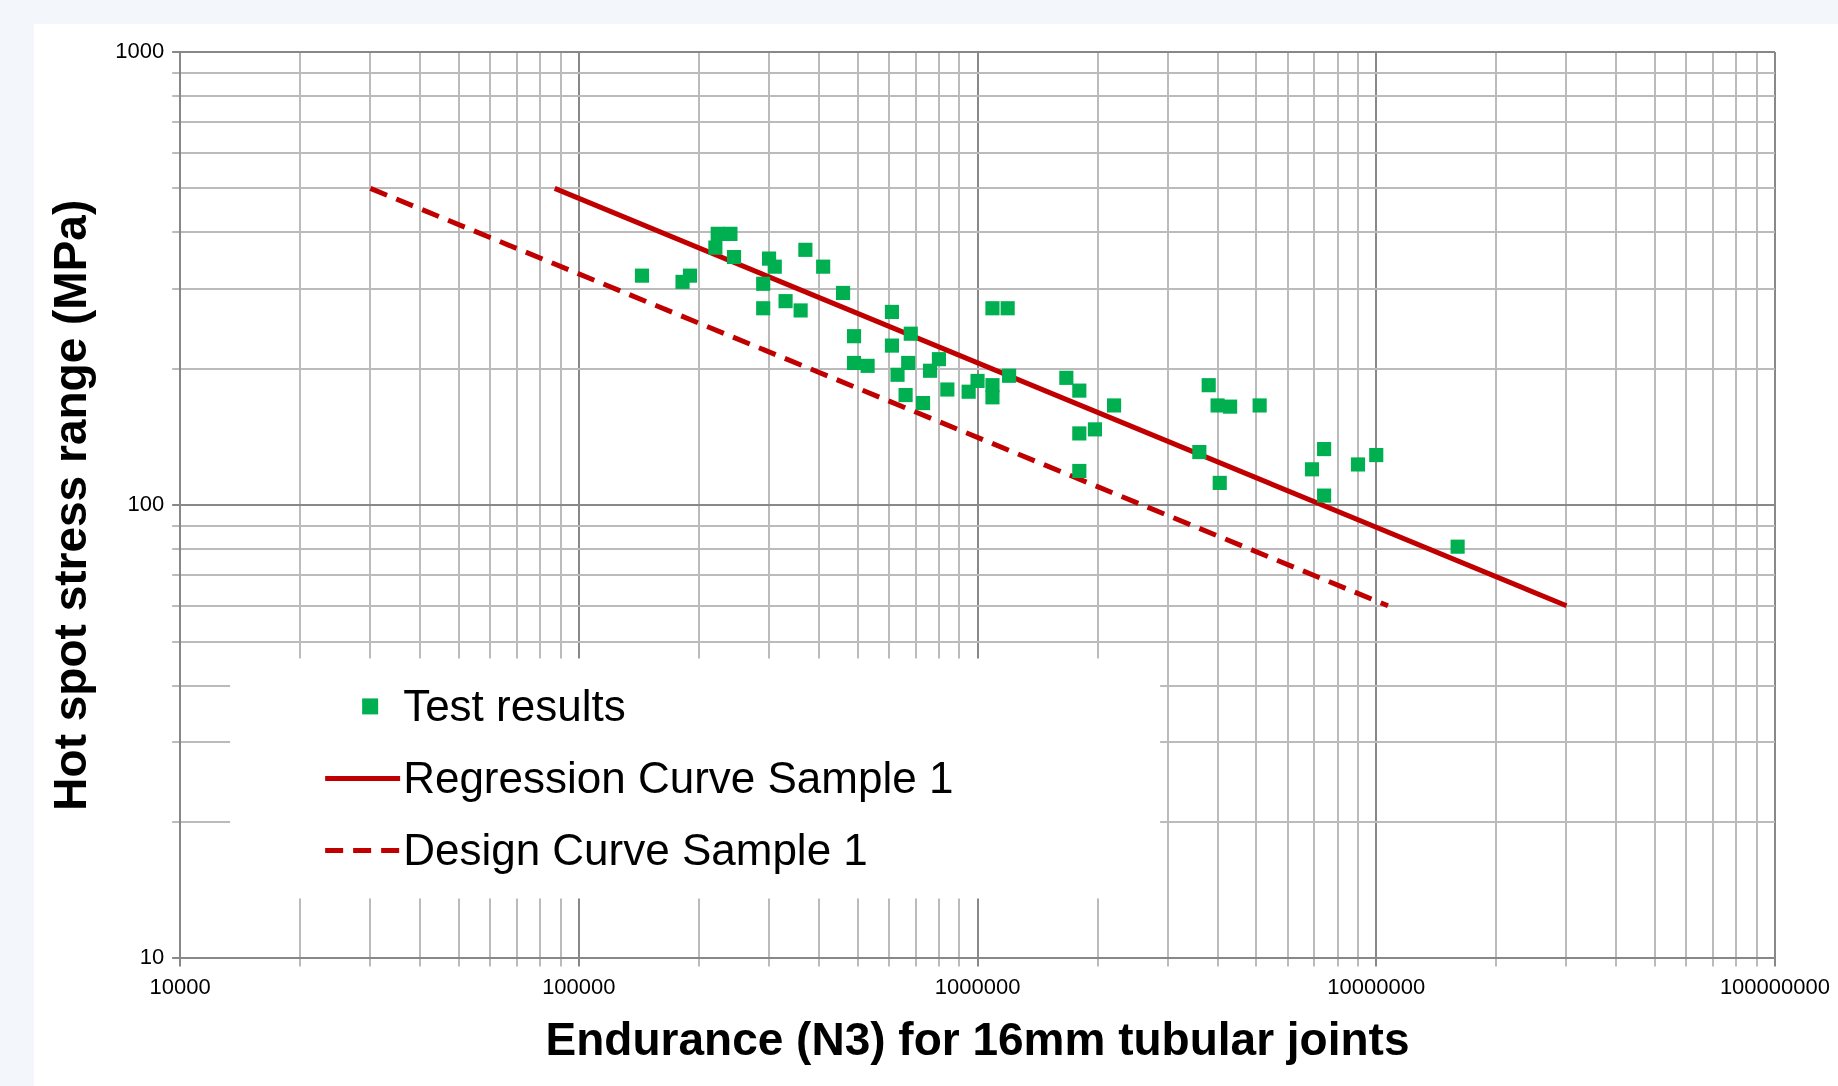 This screenshot has width=1838, height=1086. What do you see at coordinates (635, 849) in the screenshot?
I see `legend-label: Design Curve Sample 1` at bounding box center [635, 849].